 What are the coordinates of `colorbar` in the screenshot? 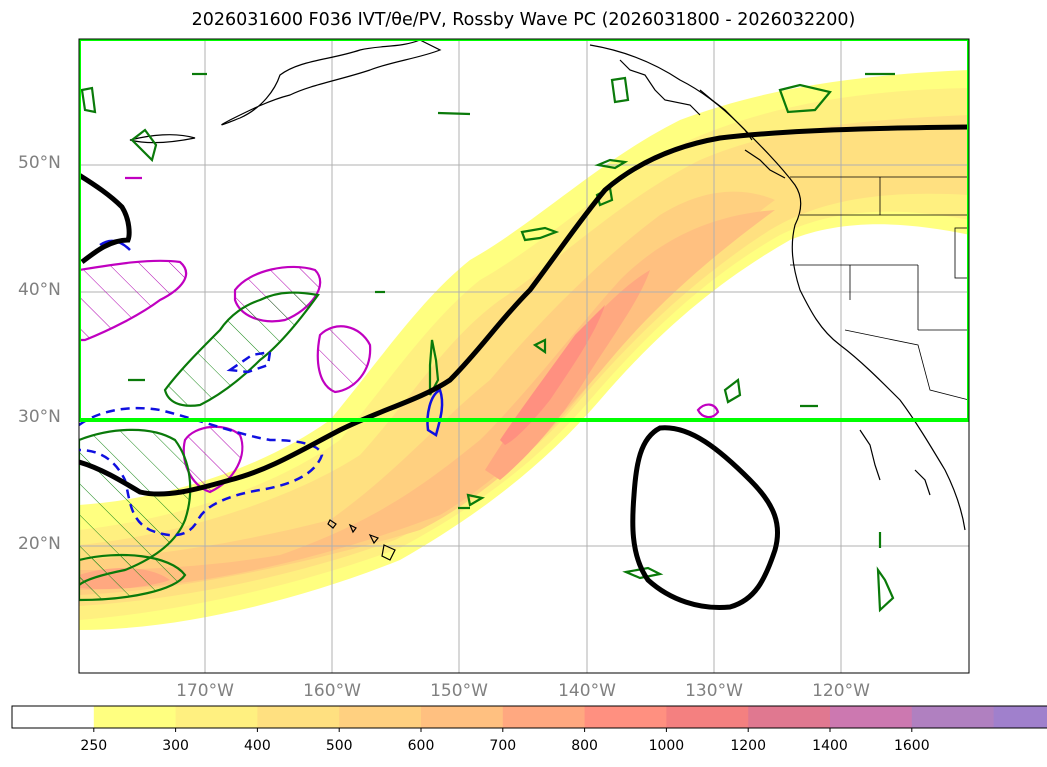 It's located at (529, 718).